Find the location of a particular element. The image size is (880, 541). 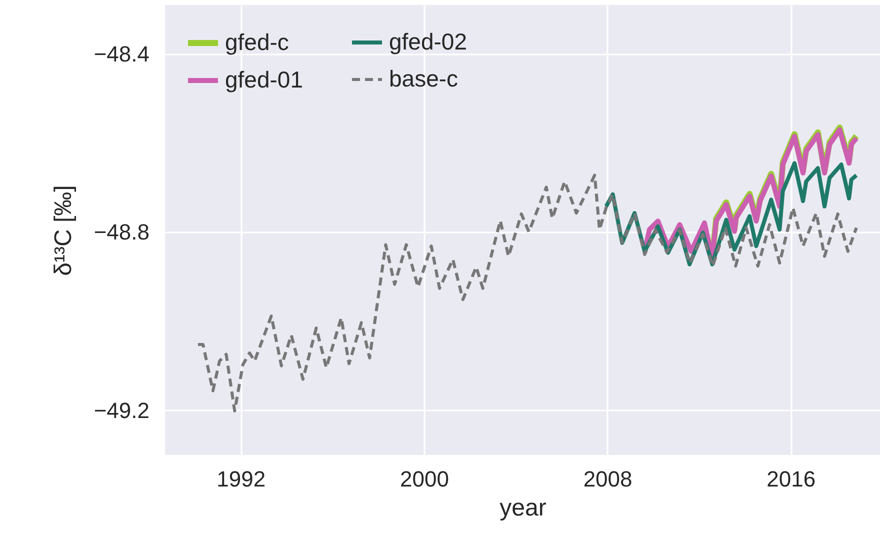

legend-label: gfed-02 is located at coordinates (428, 41).